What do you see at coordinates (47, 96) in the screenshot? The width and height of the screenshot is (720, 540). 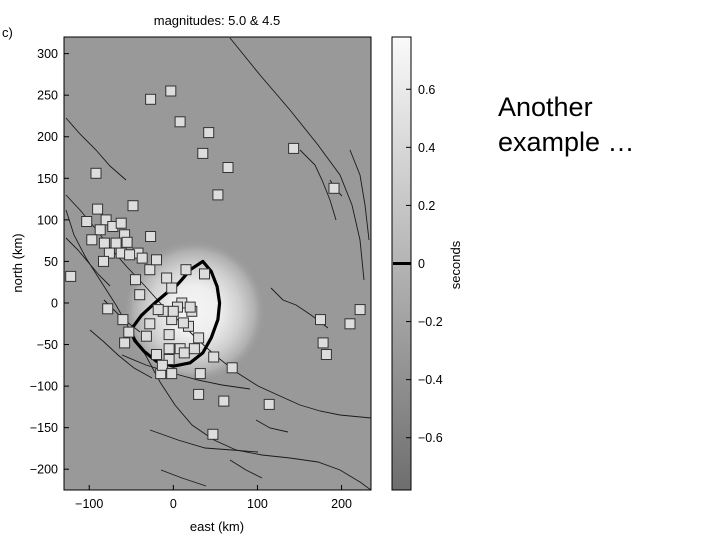 I see `y-tick-label: 250` at bounding box center [47, 96].